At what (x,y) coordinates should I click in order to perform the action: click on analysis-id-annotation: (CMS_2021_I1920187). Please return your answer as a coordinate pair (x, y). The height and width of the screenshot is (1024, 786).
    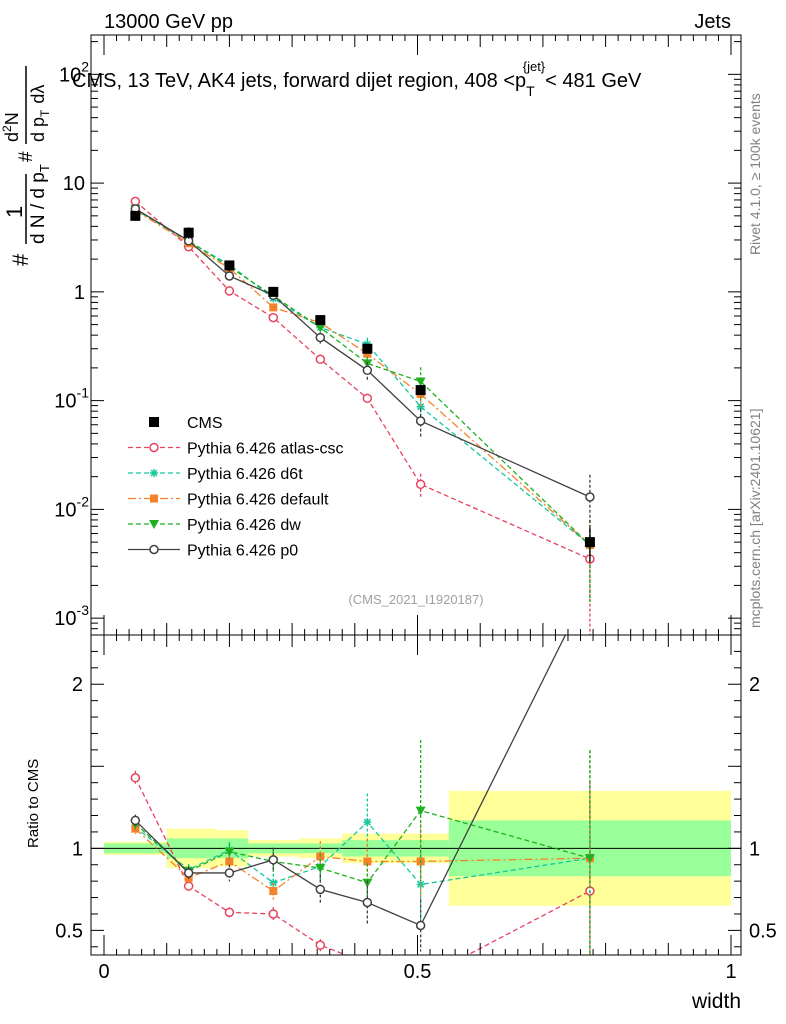
    Looking at the image, I should click on (415, 599).